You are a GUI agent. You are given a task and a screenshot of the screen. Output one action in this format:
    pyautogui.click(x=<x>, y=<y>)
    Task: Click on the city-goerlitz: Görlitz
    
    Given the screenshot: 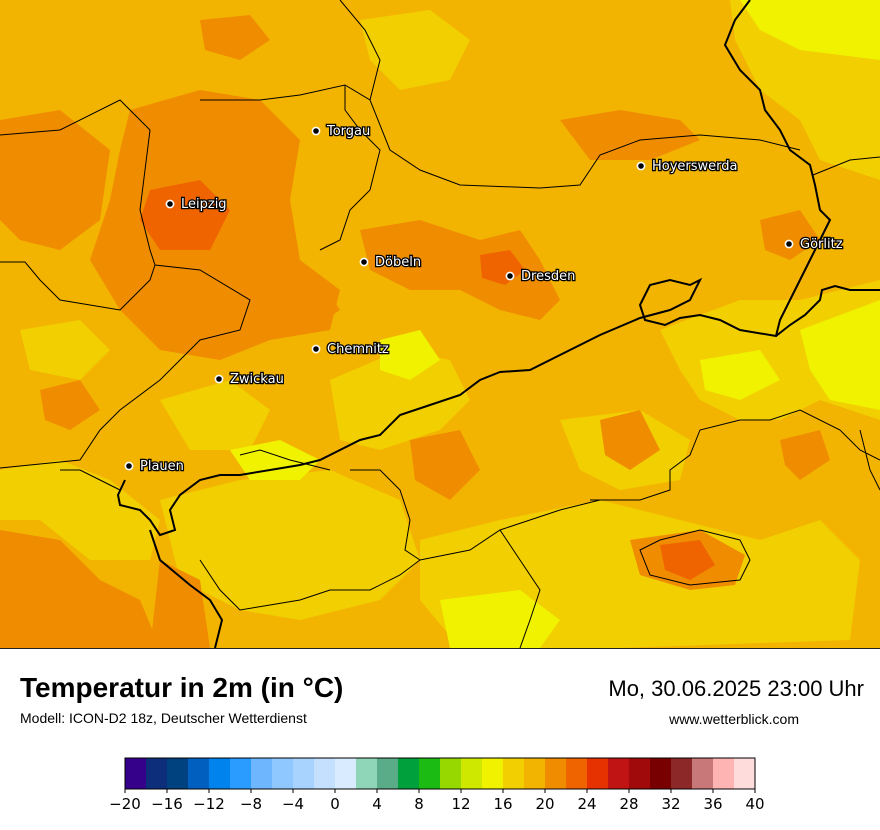 What is the action you would take?
    pyautogui.click(x=814, y=244)
    